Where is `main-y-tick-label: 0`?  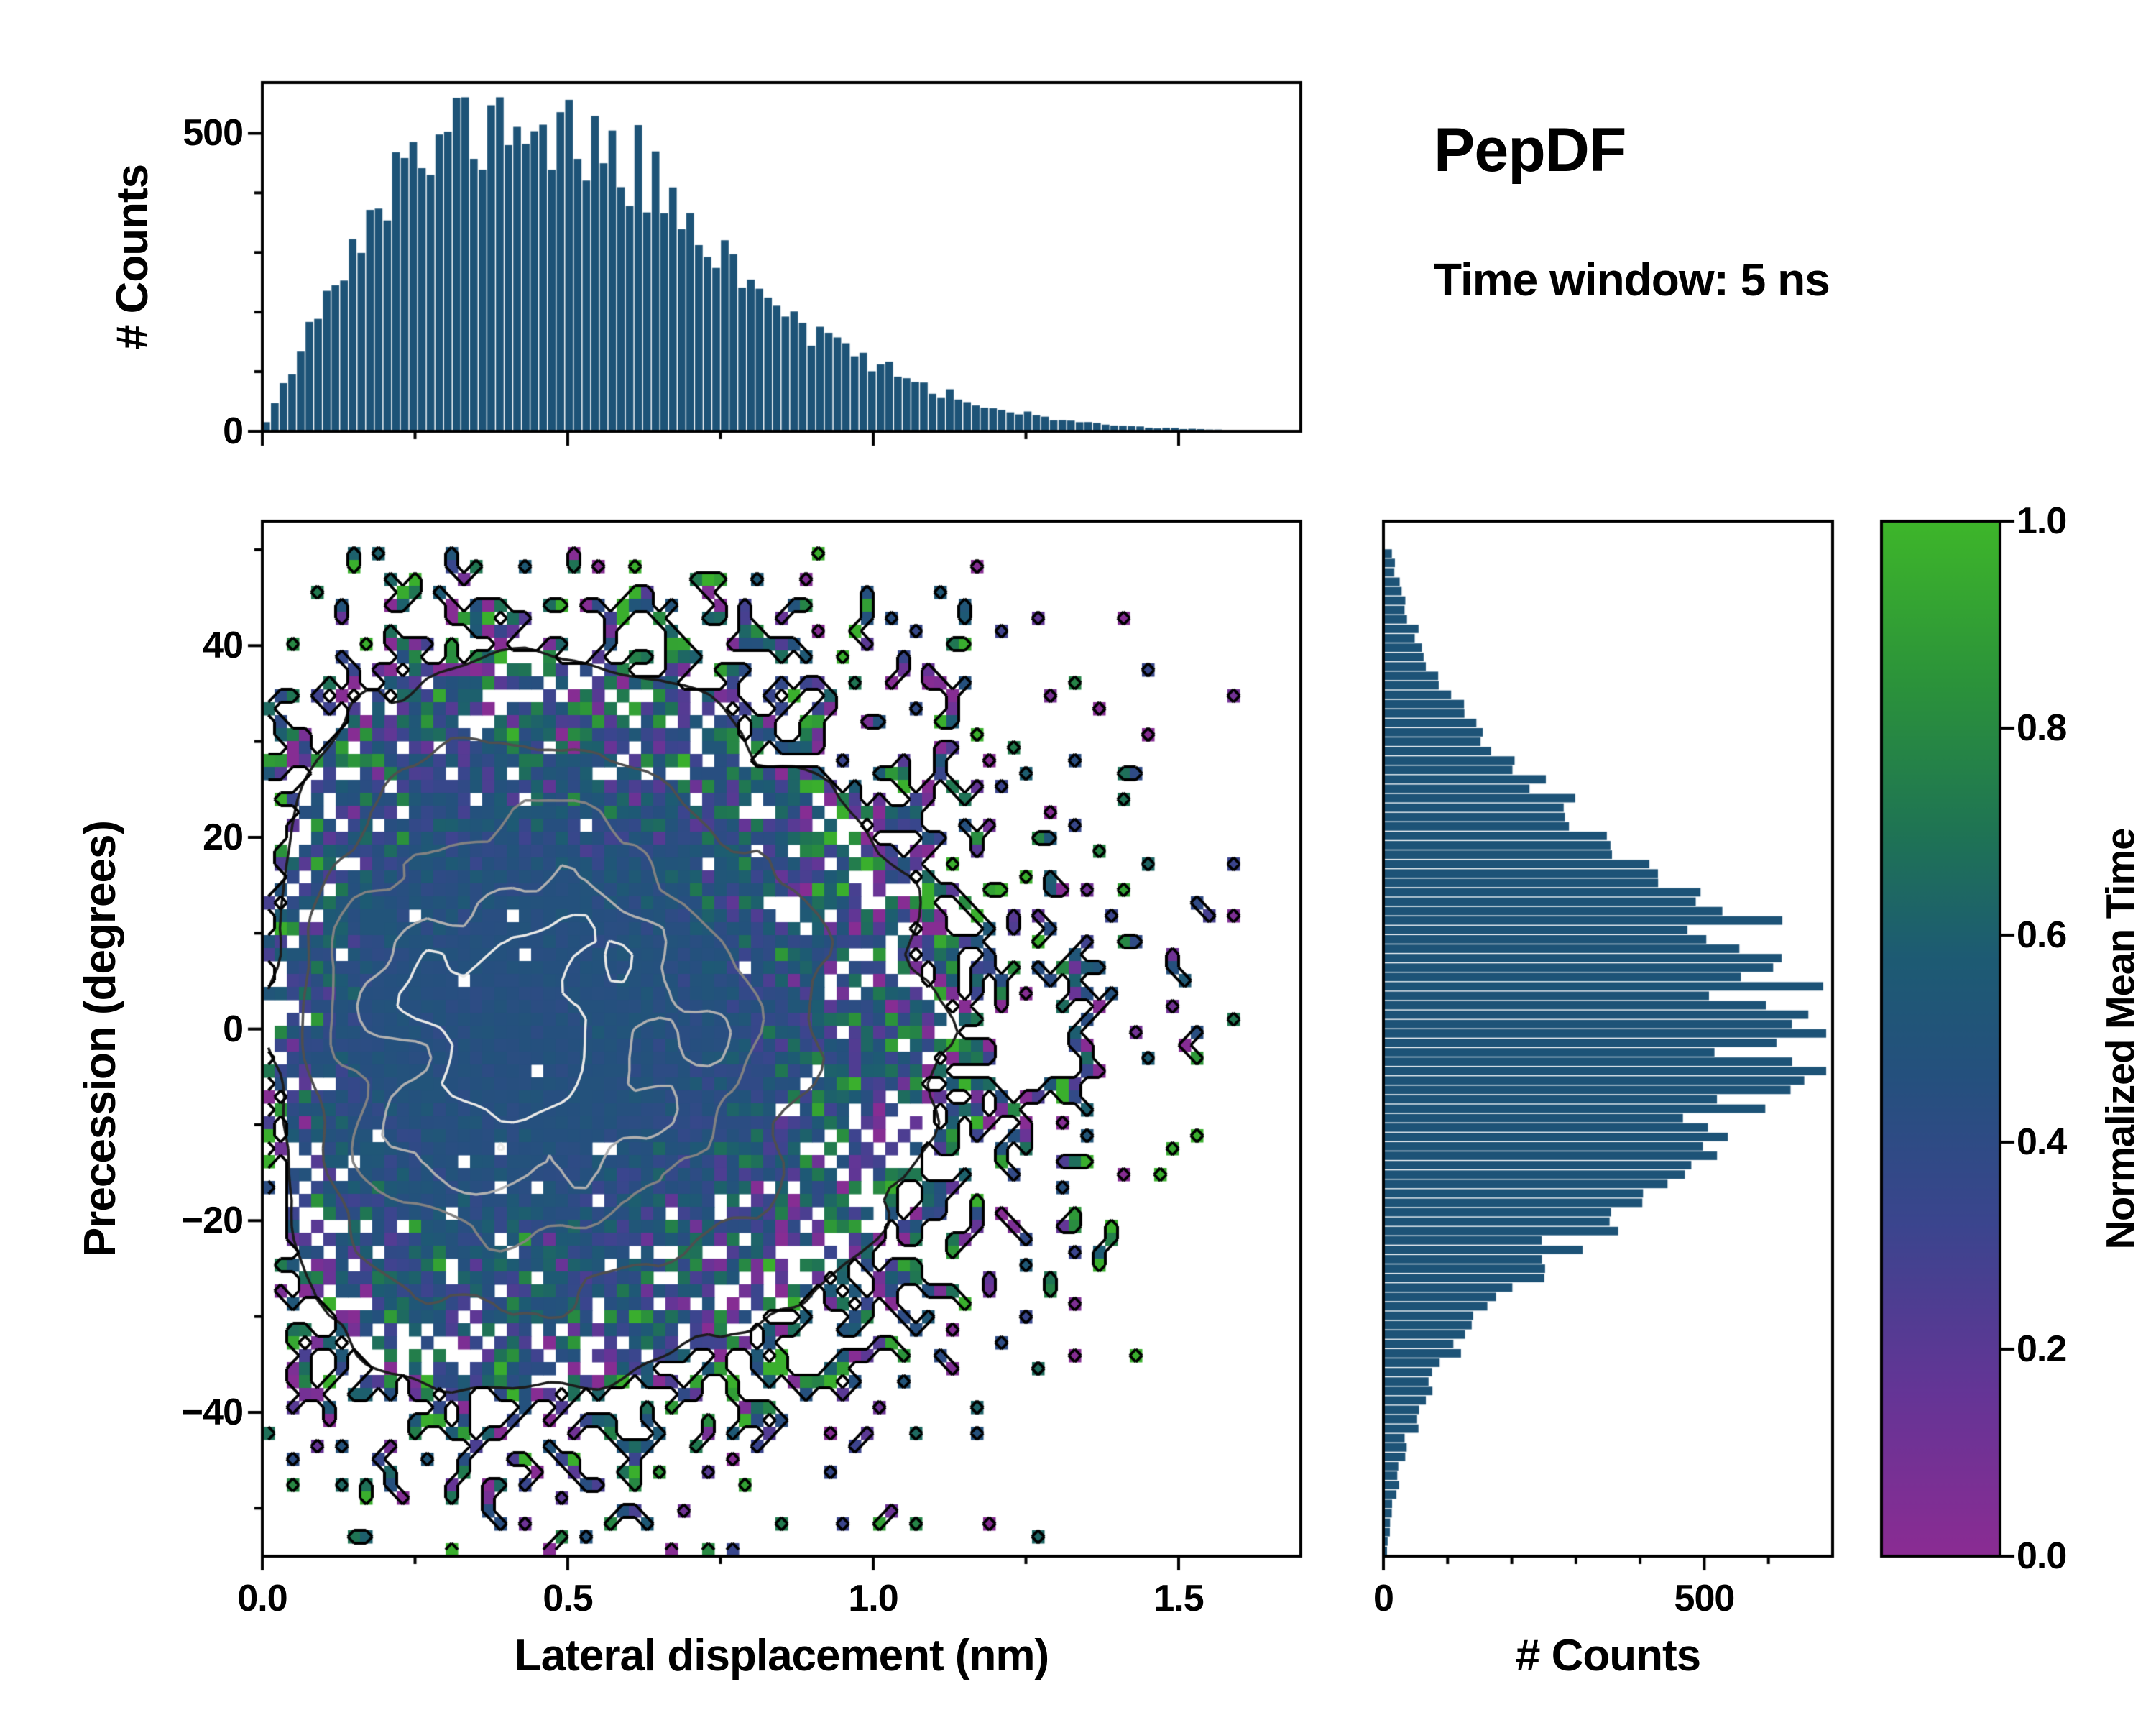 main-y-tick-label: 0 is located at coordinates (234, 1029).